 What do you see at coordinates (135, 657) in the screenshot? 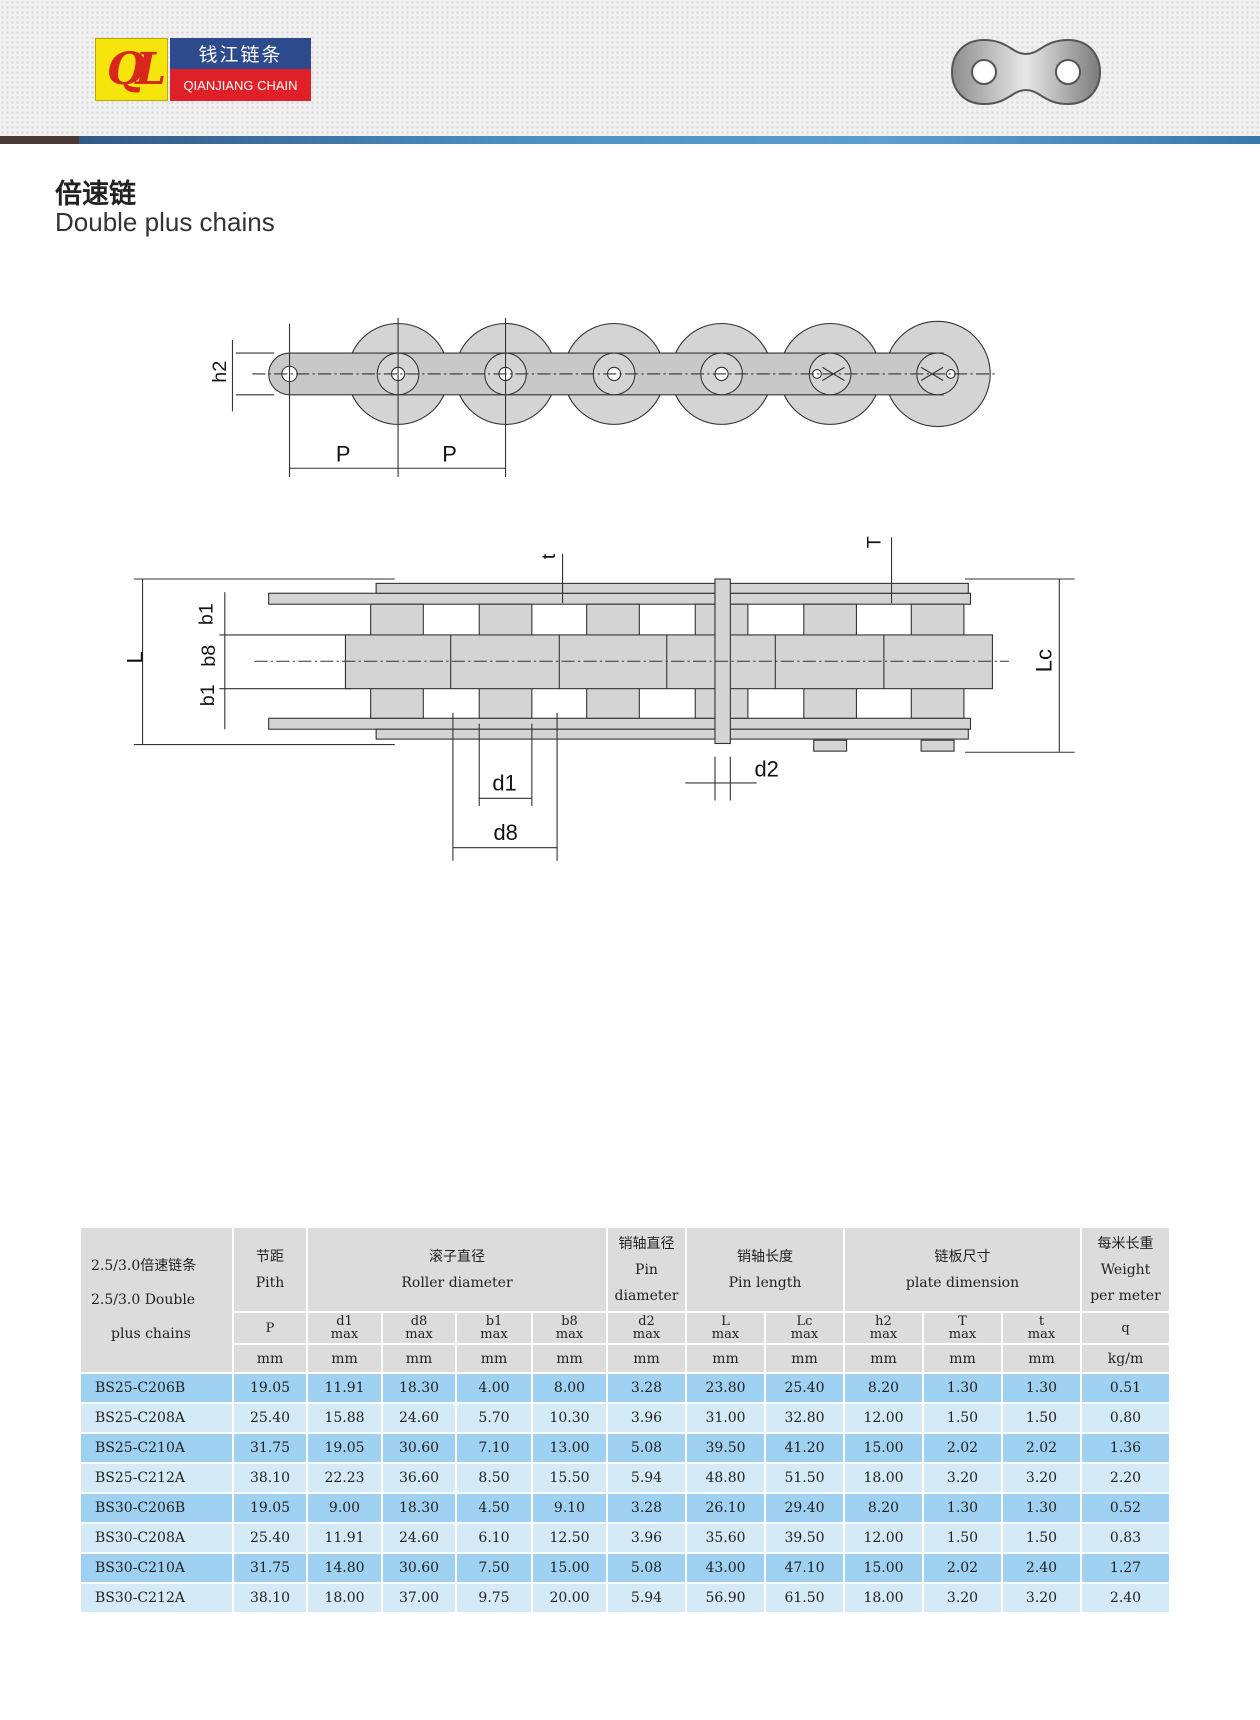
I see `label-L: L` at bounding box center [135, 657].